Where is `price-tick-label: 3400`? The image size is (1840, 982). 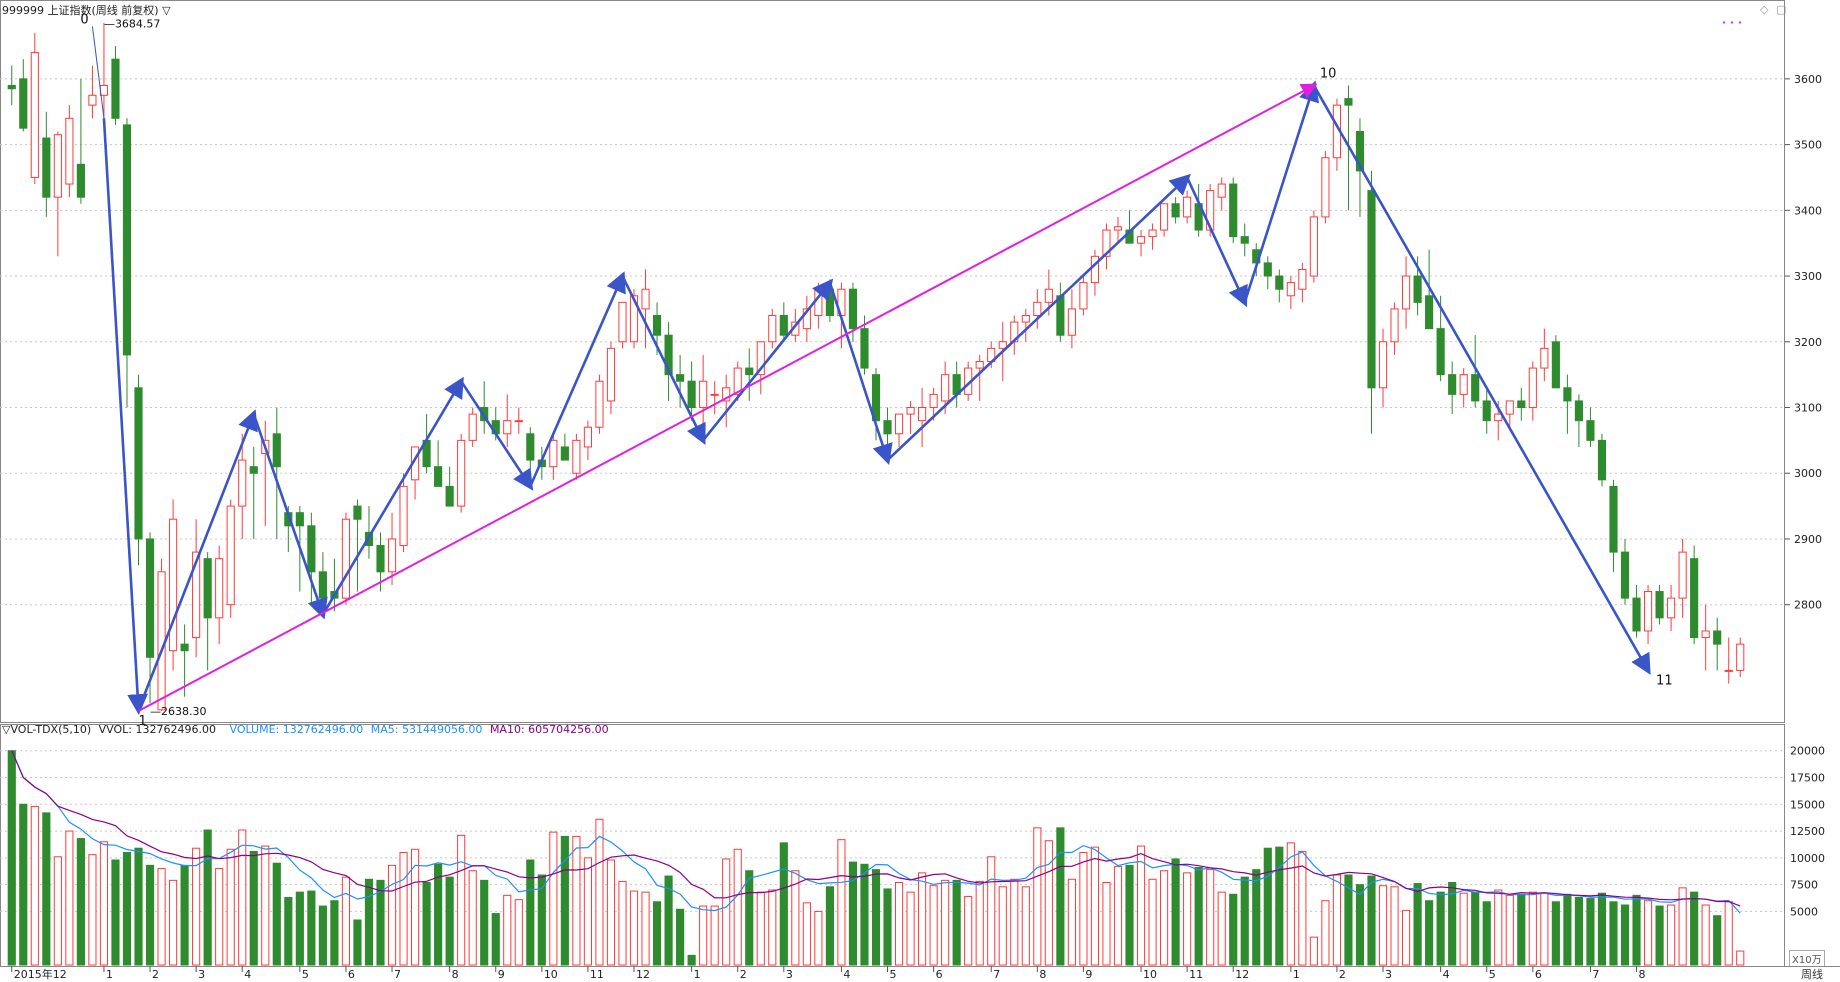
price-tick-label: 3400 is located at coordinates (1808, 210).